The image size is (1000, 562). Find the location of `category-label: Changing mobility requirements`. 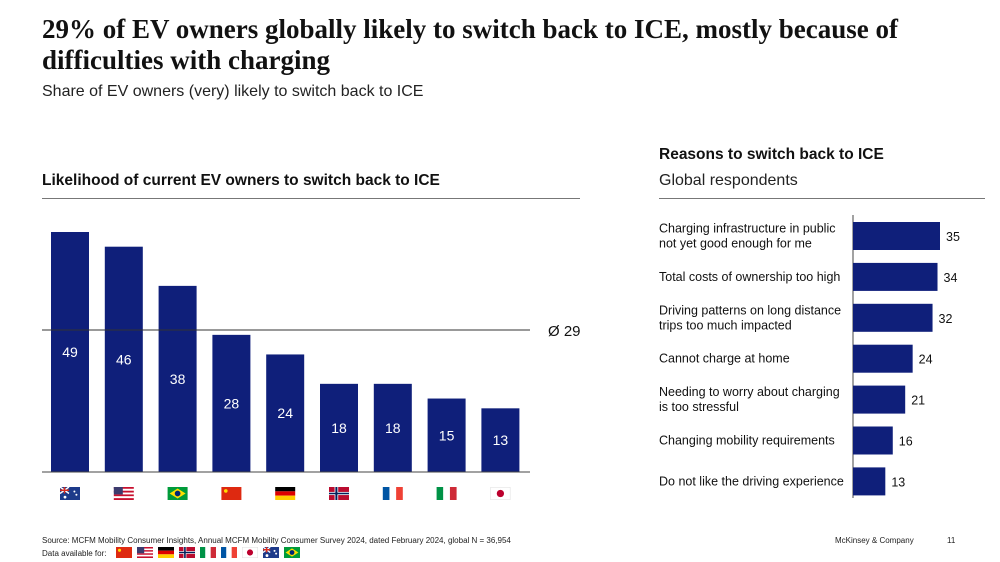

category-label: Changing mobility requirements is located at coordinates (747, 441).